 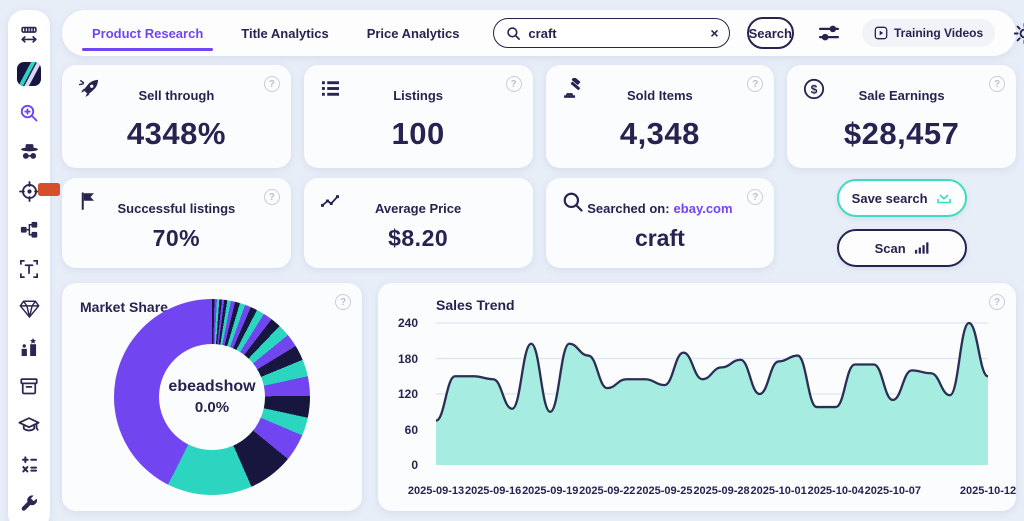 I want to click on y-tick-label: 0, so click(x=414, y=465).